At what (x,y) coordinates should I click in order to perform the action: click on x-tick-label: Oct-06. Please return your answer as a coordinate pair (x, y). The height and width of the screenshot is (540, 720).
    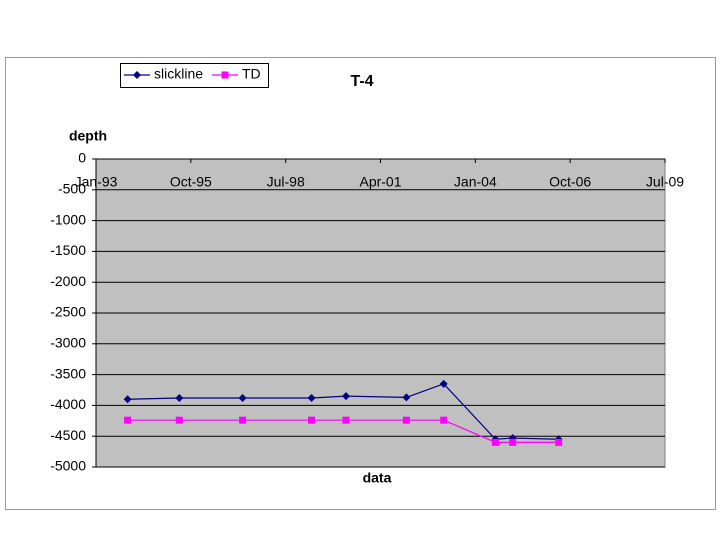
    Looking at the image, I should click on (570, 182).